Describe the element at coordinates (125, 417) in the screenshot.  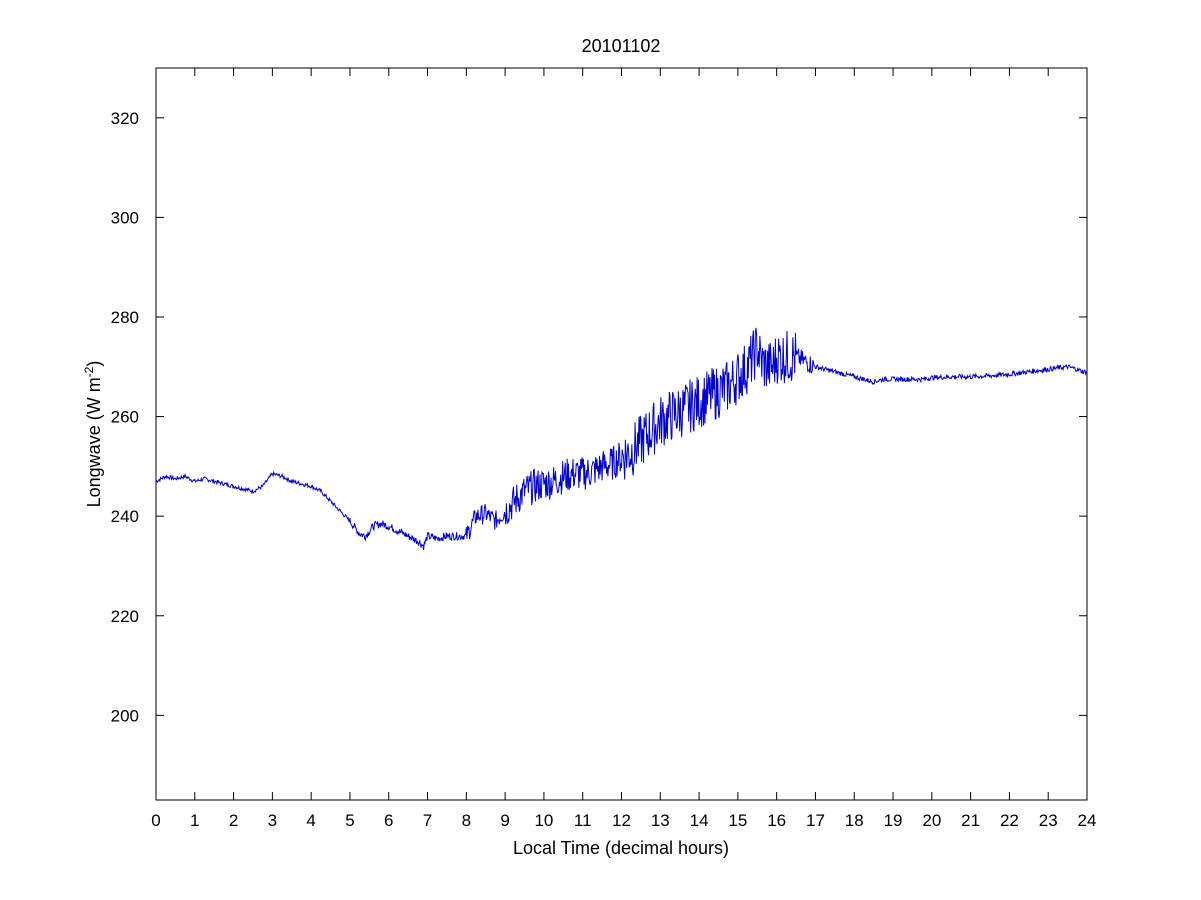
I see `y-tick-label: 260` at that location.